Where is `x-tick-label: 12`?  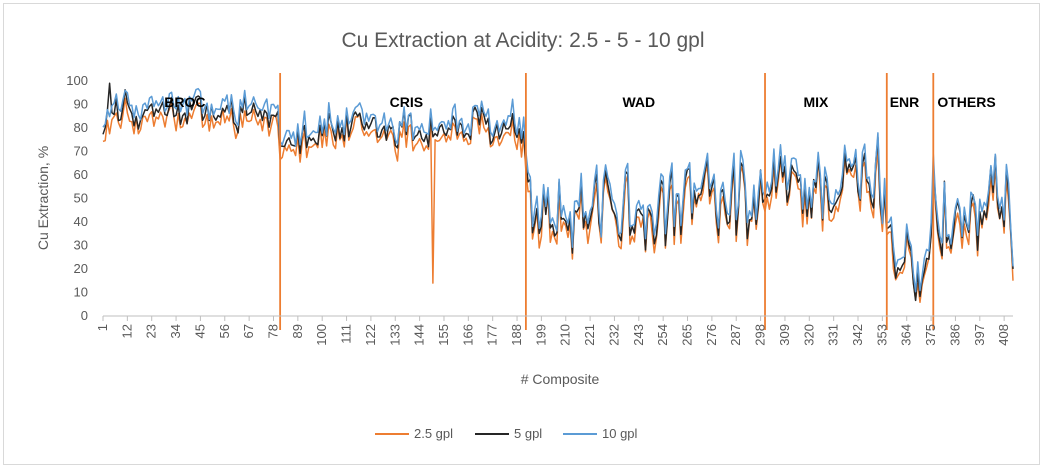 x-tick-label: 12 is located at coordinates (126, 331).